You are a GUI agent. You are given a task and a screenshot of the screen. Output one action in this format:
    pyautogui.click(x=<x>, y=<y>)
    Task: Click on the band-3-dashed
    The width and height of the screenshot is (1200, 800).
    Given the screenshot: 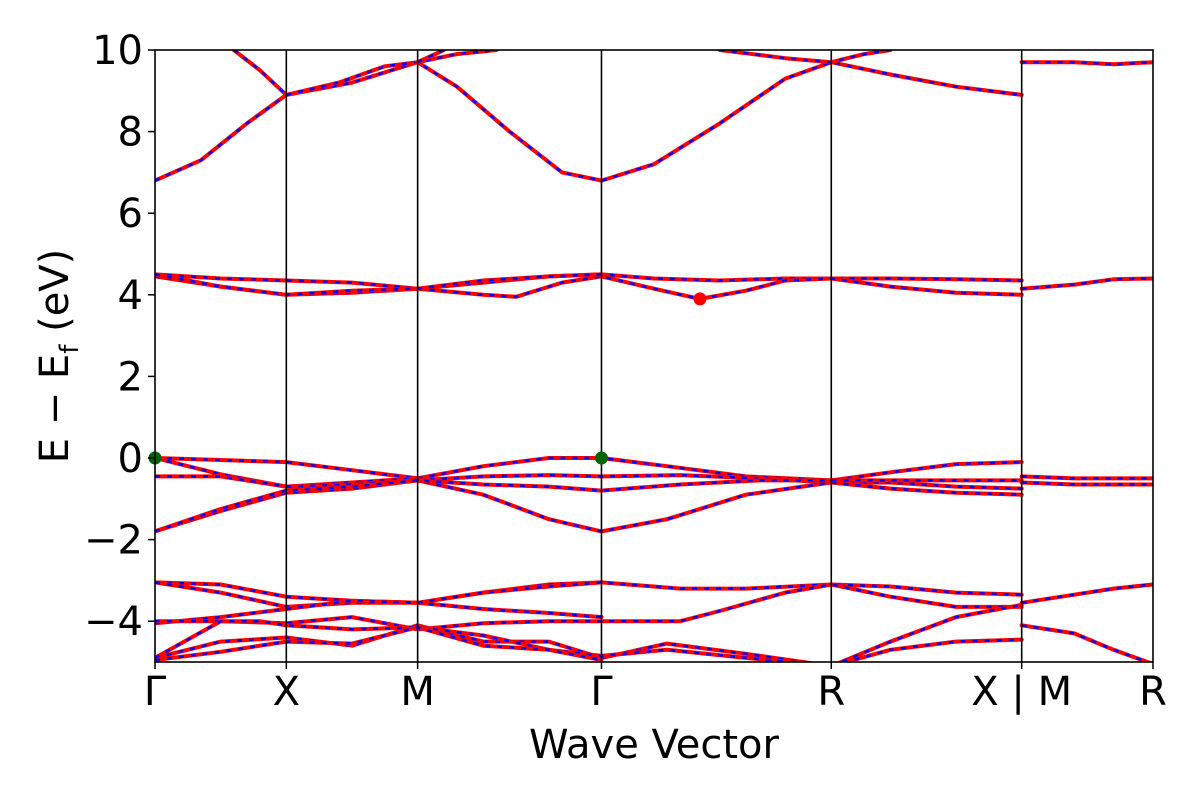 What is the action you would take?
    pyautogui.click(x=391, y=73)
    